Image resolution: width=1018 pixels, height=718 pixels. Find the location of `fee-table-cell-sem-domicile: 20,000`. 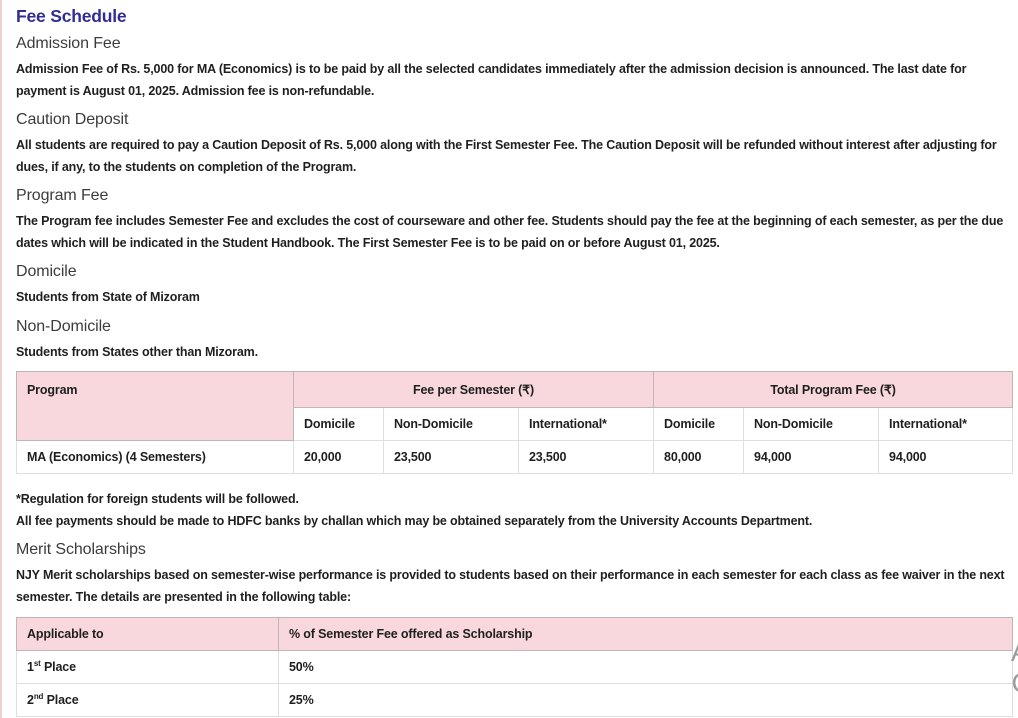

fee-table-cell-sem-domicile: 20,000 is located at coordinates (338, 457).